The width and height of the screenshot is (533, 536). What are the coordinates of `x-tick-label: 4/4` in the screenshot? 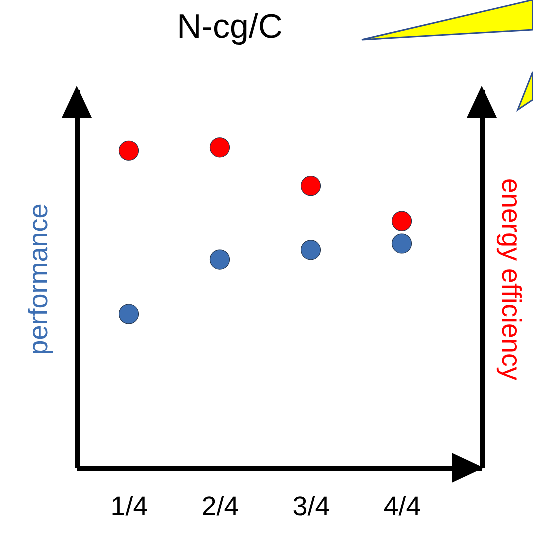 It's located at (403, 507).